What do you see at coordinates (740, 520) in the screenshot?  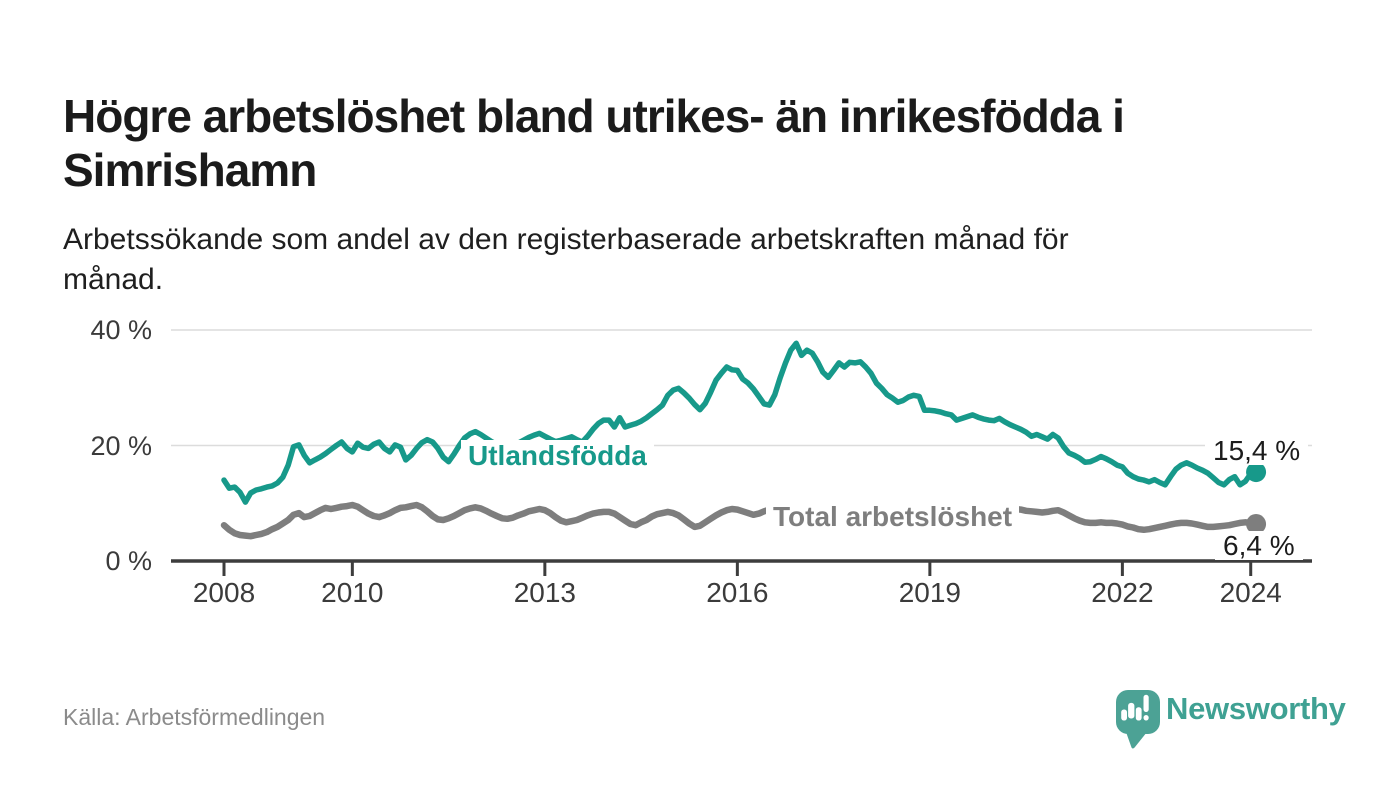 I see `line-total-arbetsloshet` at bounding box center [740, 520].